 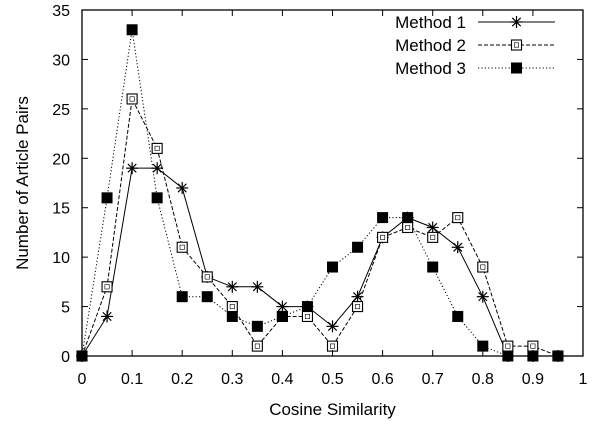 I want to click on y-tick-label: 20, so click(x=61, y=159).